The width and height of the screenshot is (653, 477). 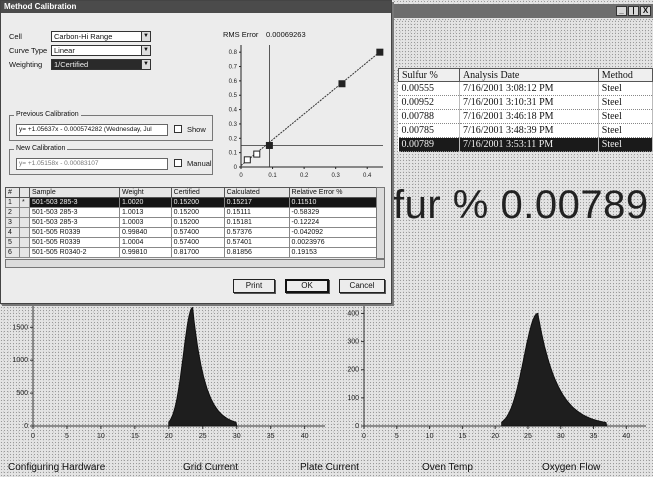 I want to click on cell-calculated: 0.57376, so click(x=256, y=232).